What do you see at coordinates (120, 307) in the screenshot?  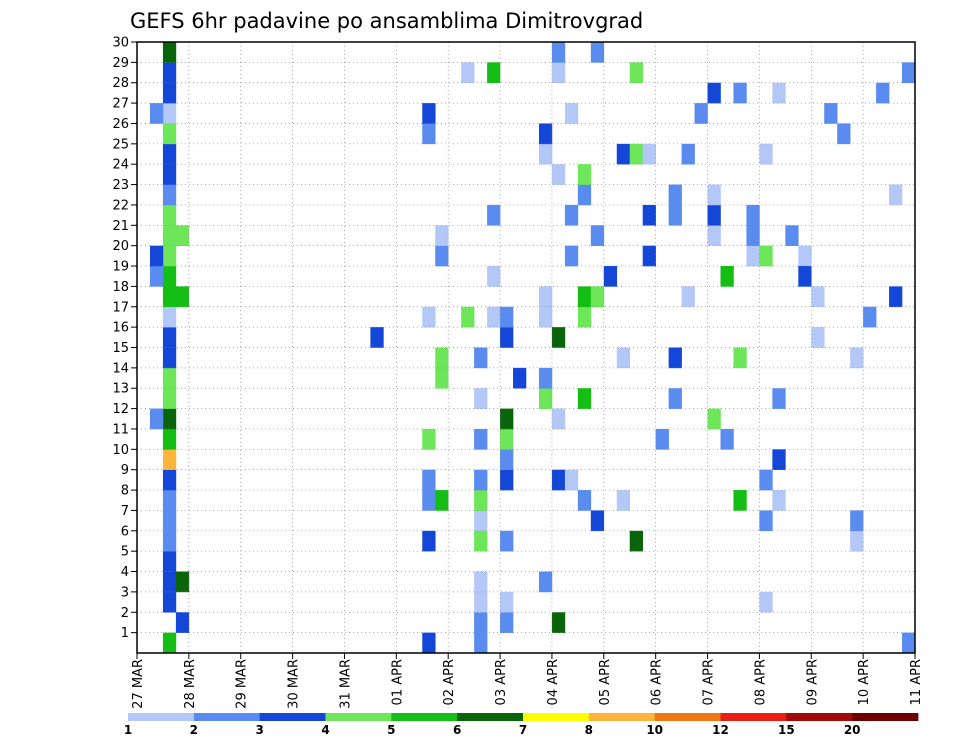 I see `y-tick-label: 17` at bounding box center [120, 307].